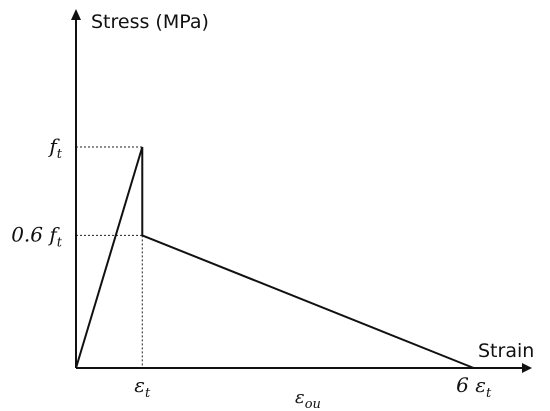 This screenshot has height=411, width=550. I want to click on x-tick-label: 6 εt, so click(474, 387).